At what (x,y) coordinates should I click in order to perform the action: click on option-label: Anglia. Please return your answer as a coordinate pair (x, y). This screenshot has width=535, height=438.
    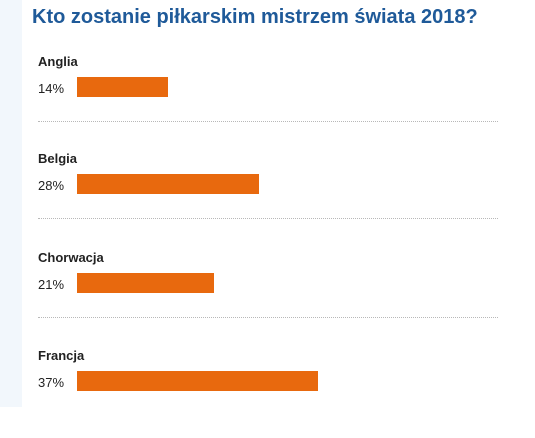
    Looking at the image, I should click on (58, 61).